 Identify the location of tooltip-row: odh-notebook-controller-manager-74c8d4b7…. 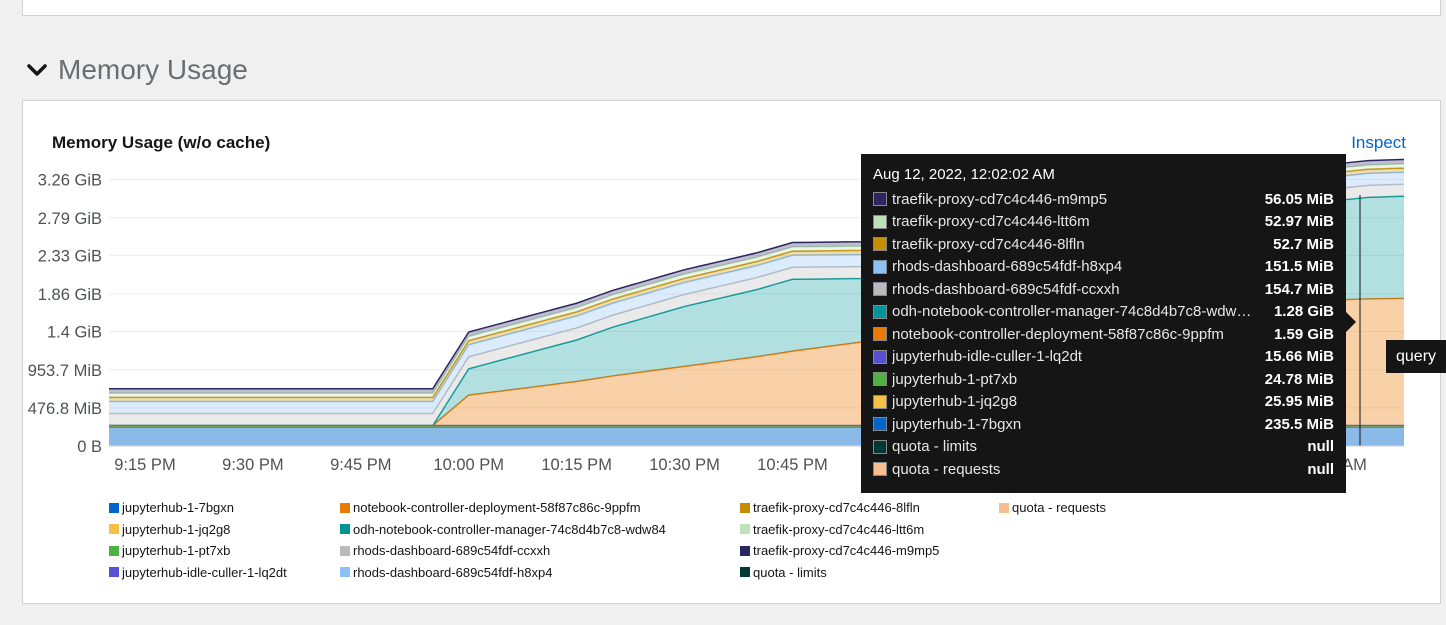
(1103, 312).